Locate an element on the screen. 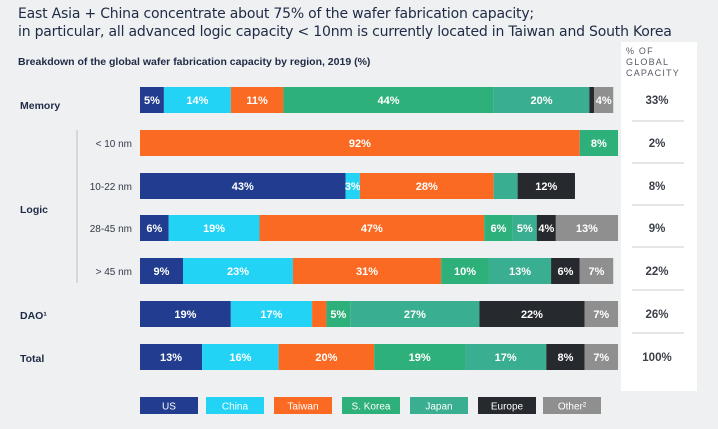 This screenshot has width=718, height=429. legend-label: Taiwan is located at coordinates (302, 407).